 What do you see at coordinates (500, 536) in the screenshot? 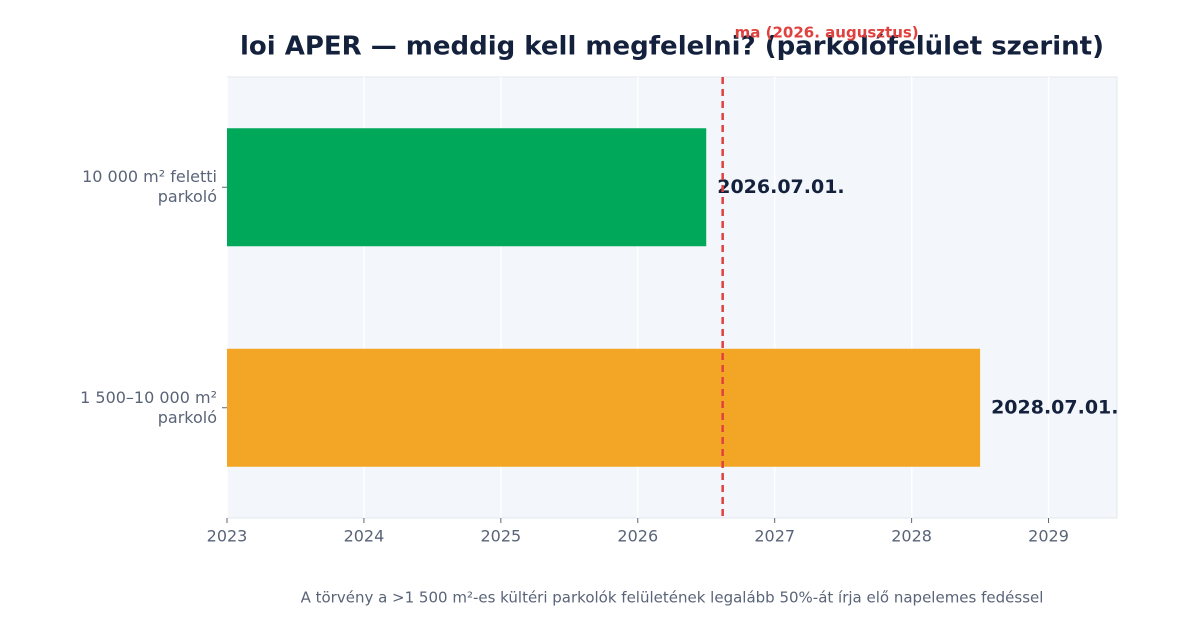
I see `x-tick-label: 2025` at bounding box center [500, 536].